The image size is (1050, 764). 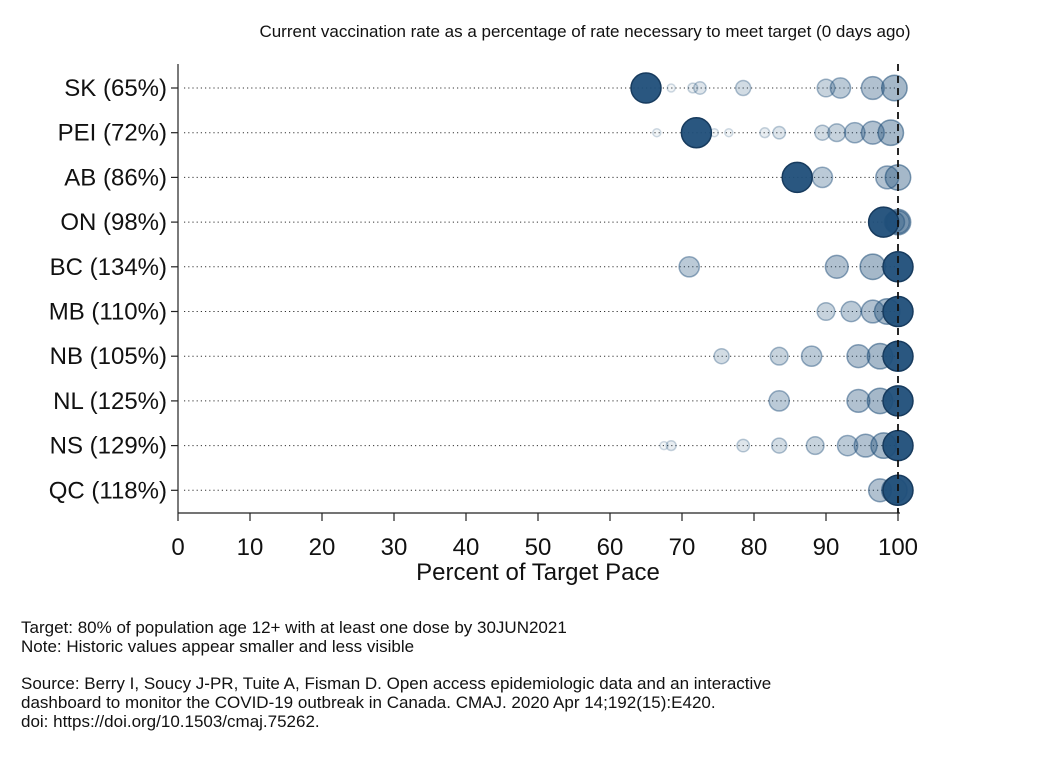 I want to click on y-tick-label-7: NL (125%), so click(x=110, y=401).